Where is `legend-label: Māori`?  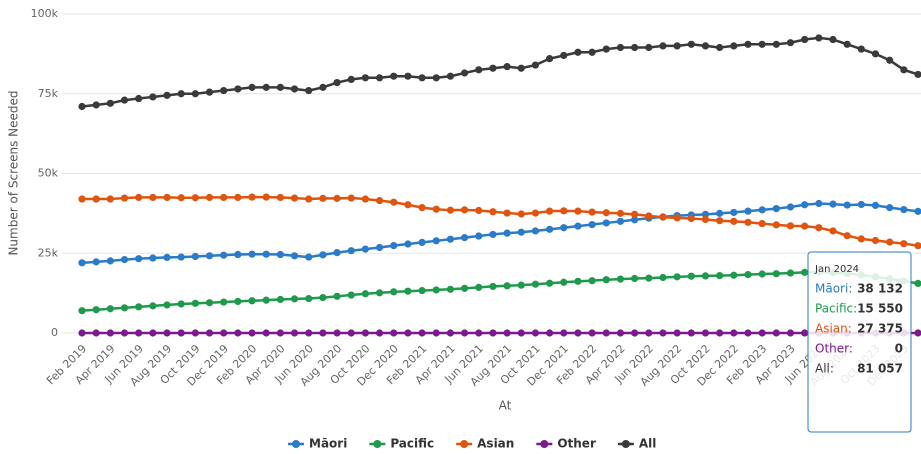
legend-label: Māori is located at coordinates (328, 444).